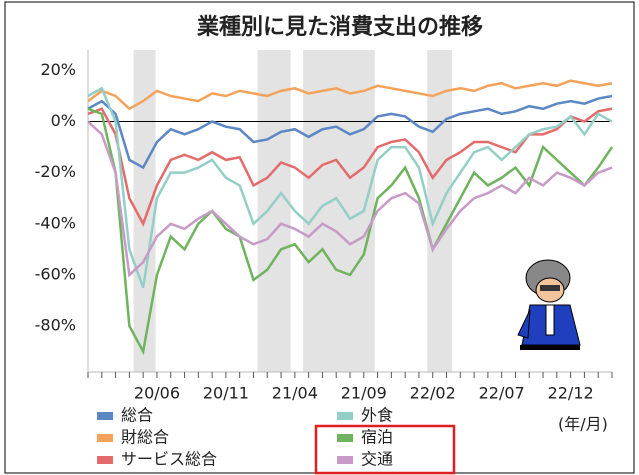 The height and width of the screenshot is (475, 639). Describe the element at coordinates (55, 325) in the screenshot. I see `y-tick-label: -80%` at that location.